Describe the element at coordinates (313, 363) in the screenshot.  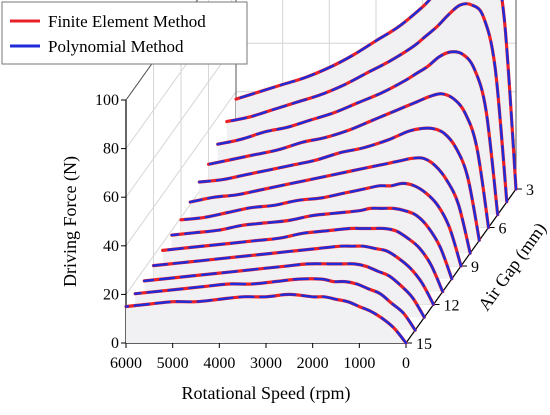
I see `x-tick-label: 2000` at that location.